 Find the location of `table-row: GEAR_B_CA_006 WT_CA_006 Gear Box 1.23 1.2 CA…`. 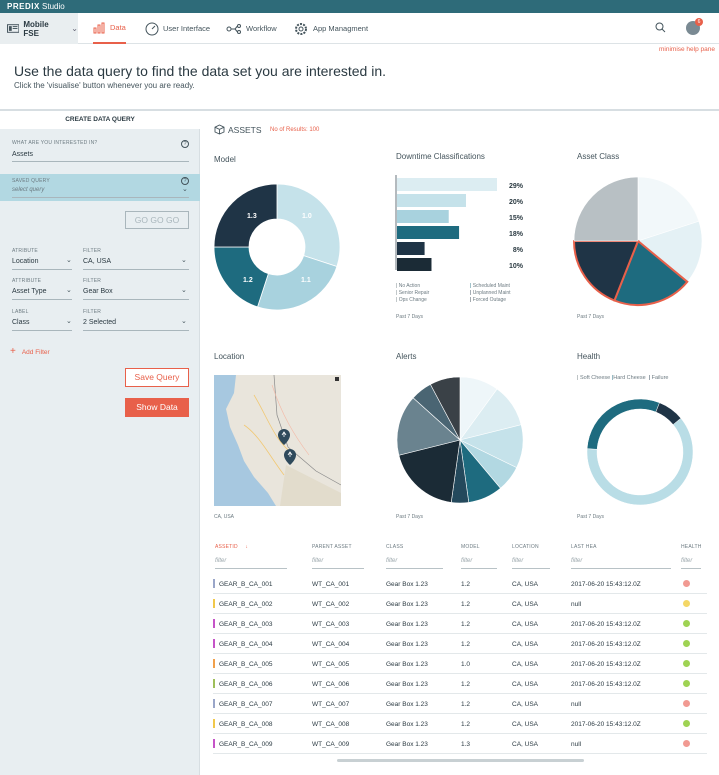

table-row: GEAR_B_CA_006 WT_CA_006 Gear Box 1.23 1.2 CA… is located at coordinates (460, 684).